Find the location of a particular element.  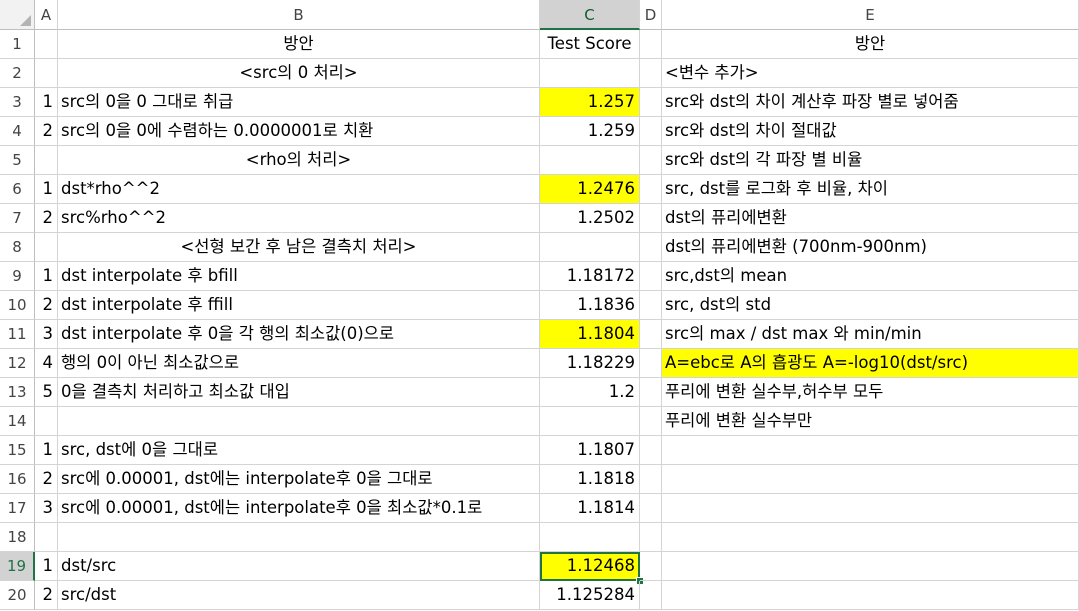

row-header-4: 4 is located at coordinates (17, 131).